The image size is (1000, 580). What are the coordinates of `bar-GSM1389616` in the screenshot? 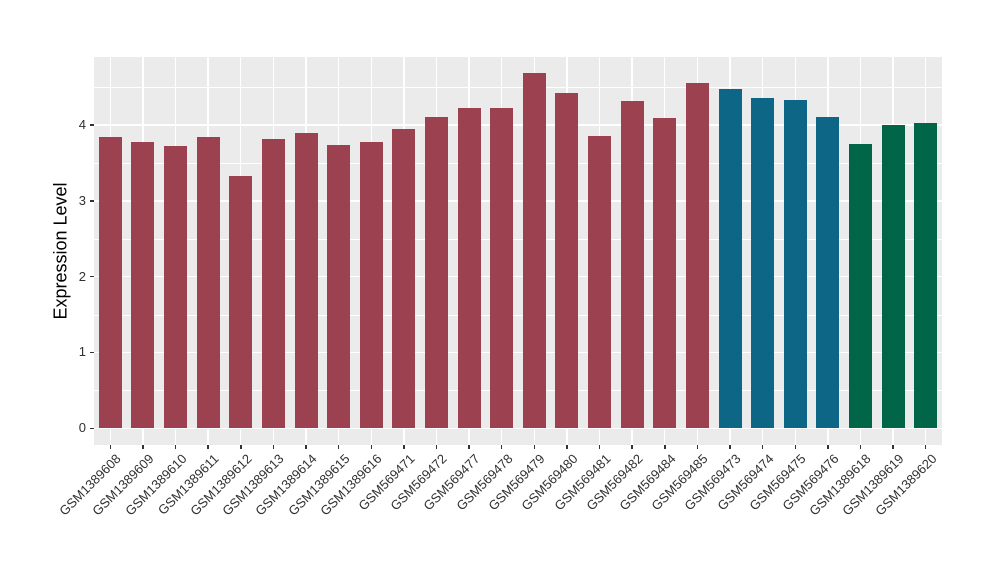 It's located at (371, 285).